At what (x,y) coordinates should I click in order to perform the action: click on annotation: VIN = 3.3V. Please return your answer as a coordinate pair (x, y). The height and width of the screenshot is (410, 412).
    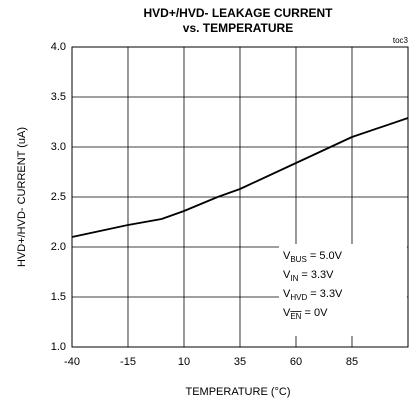
    Looking at the image, I should click on (308, 276).